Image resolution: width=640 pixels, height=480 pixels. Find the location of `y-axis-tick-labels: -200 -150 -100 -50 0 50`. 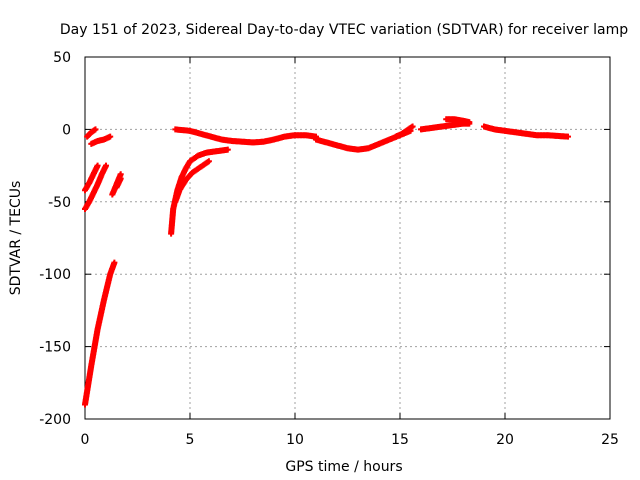

y-axis-tick-labels: -200 -150 -100 -50 0 50 is located at coordinates (55, 239).